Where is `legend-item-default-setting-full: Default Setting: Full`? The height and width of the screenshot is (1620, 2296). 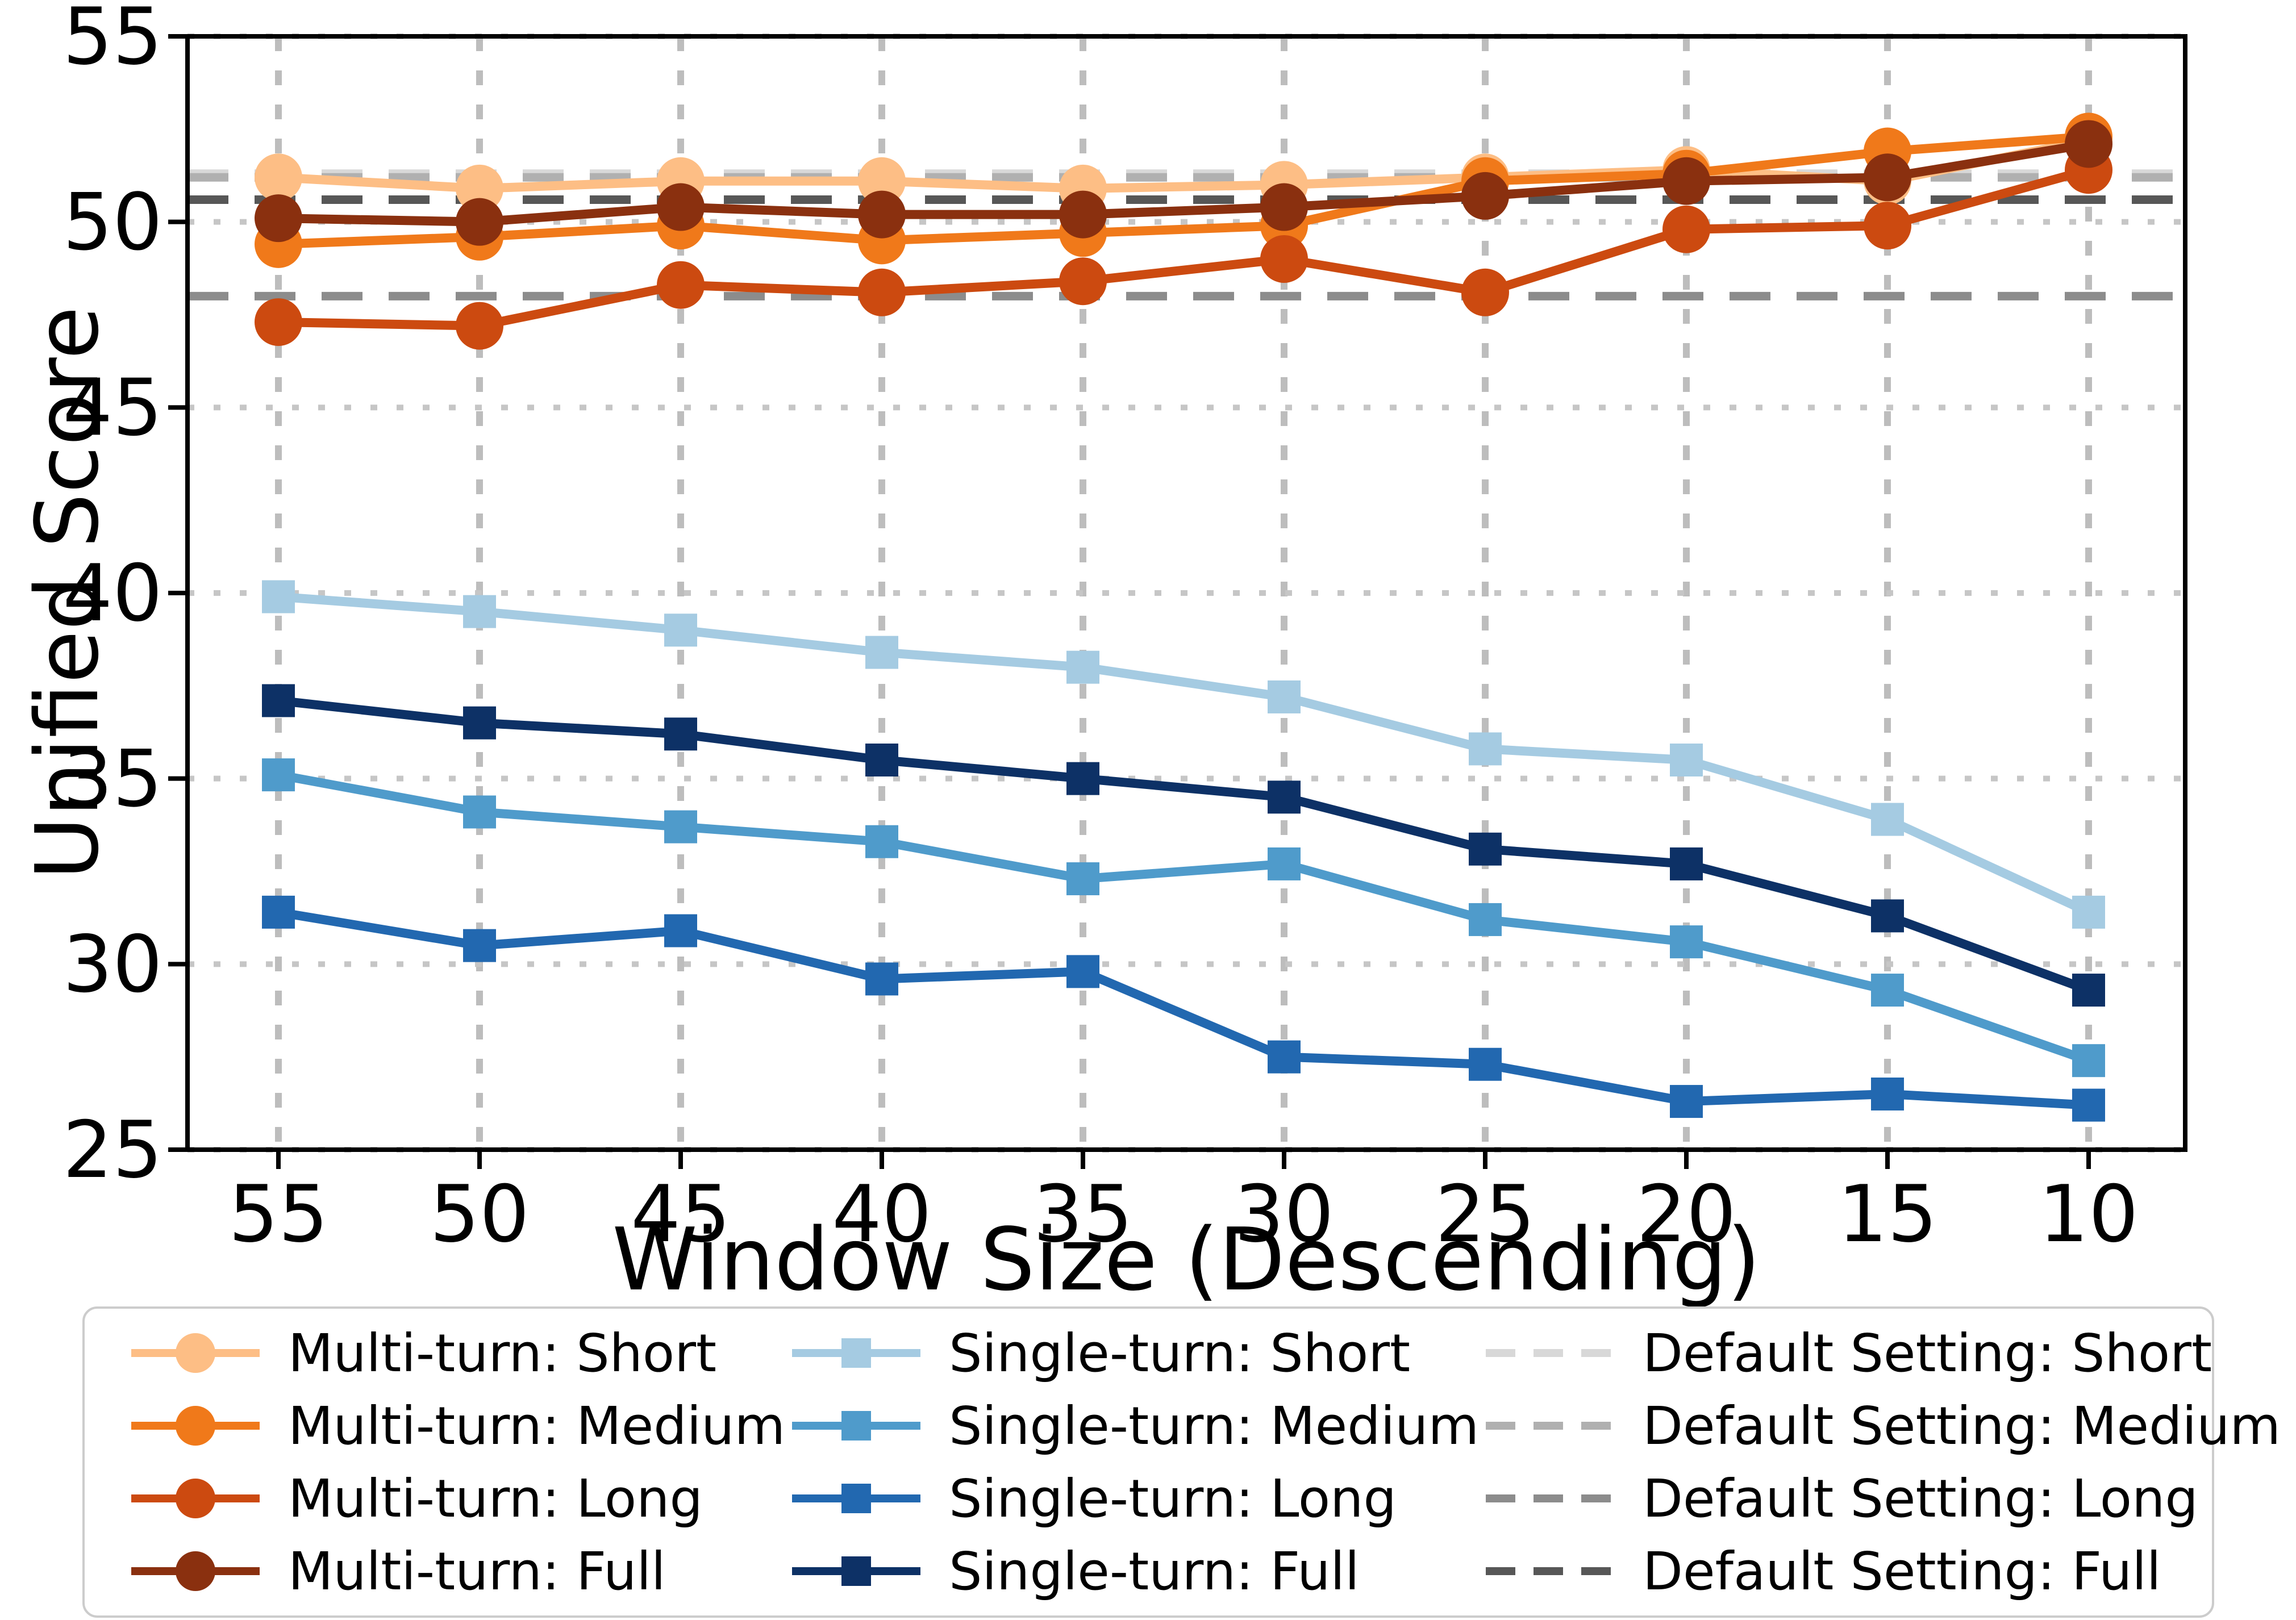
legend-item-default-setting-full: Default Setting: Full is located at coordinates (1880, 1571).